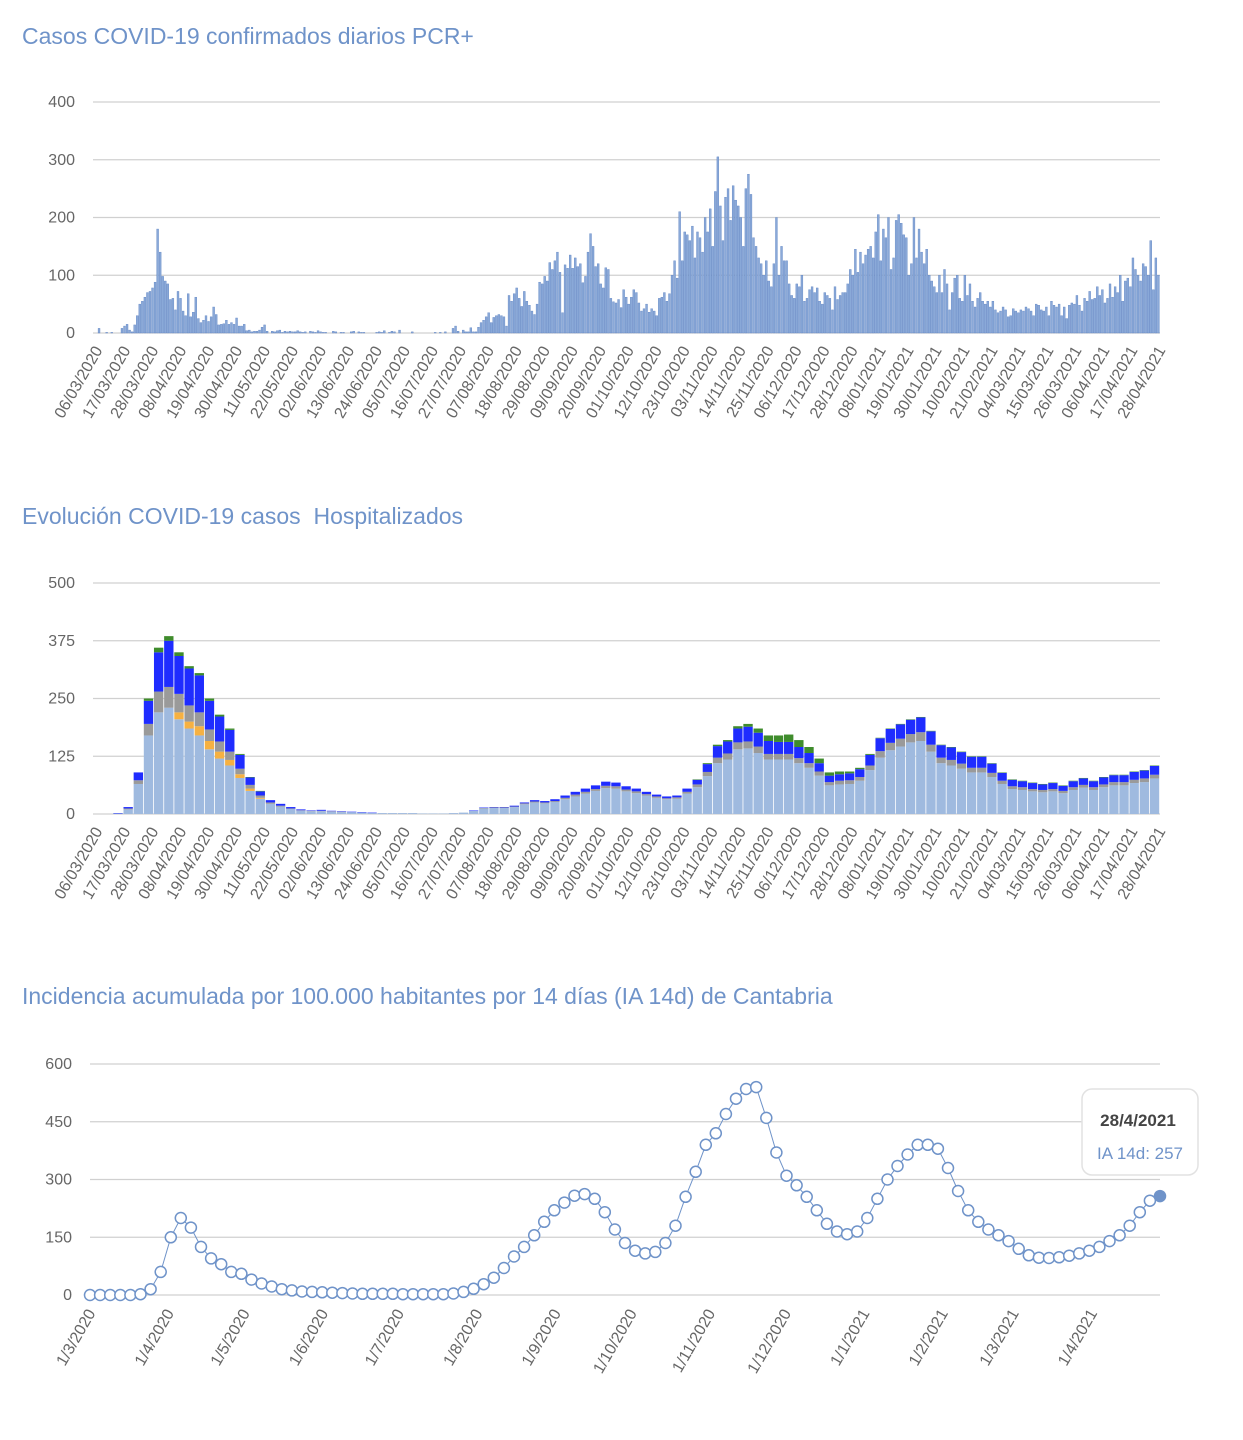  Describe the element at coordinates (851, 1337) in the screenshot. I see `x-tick-label: 1/1/2021` at that location.